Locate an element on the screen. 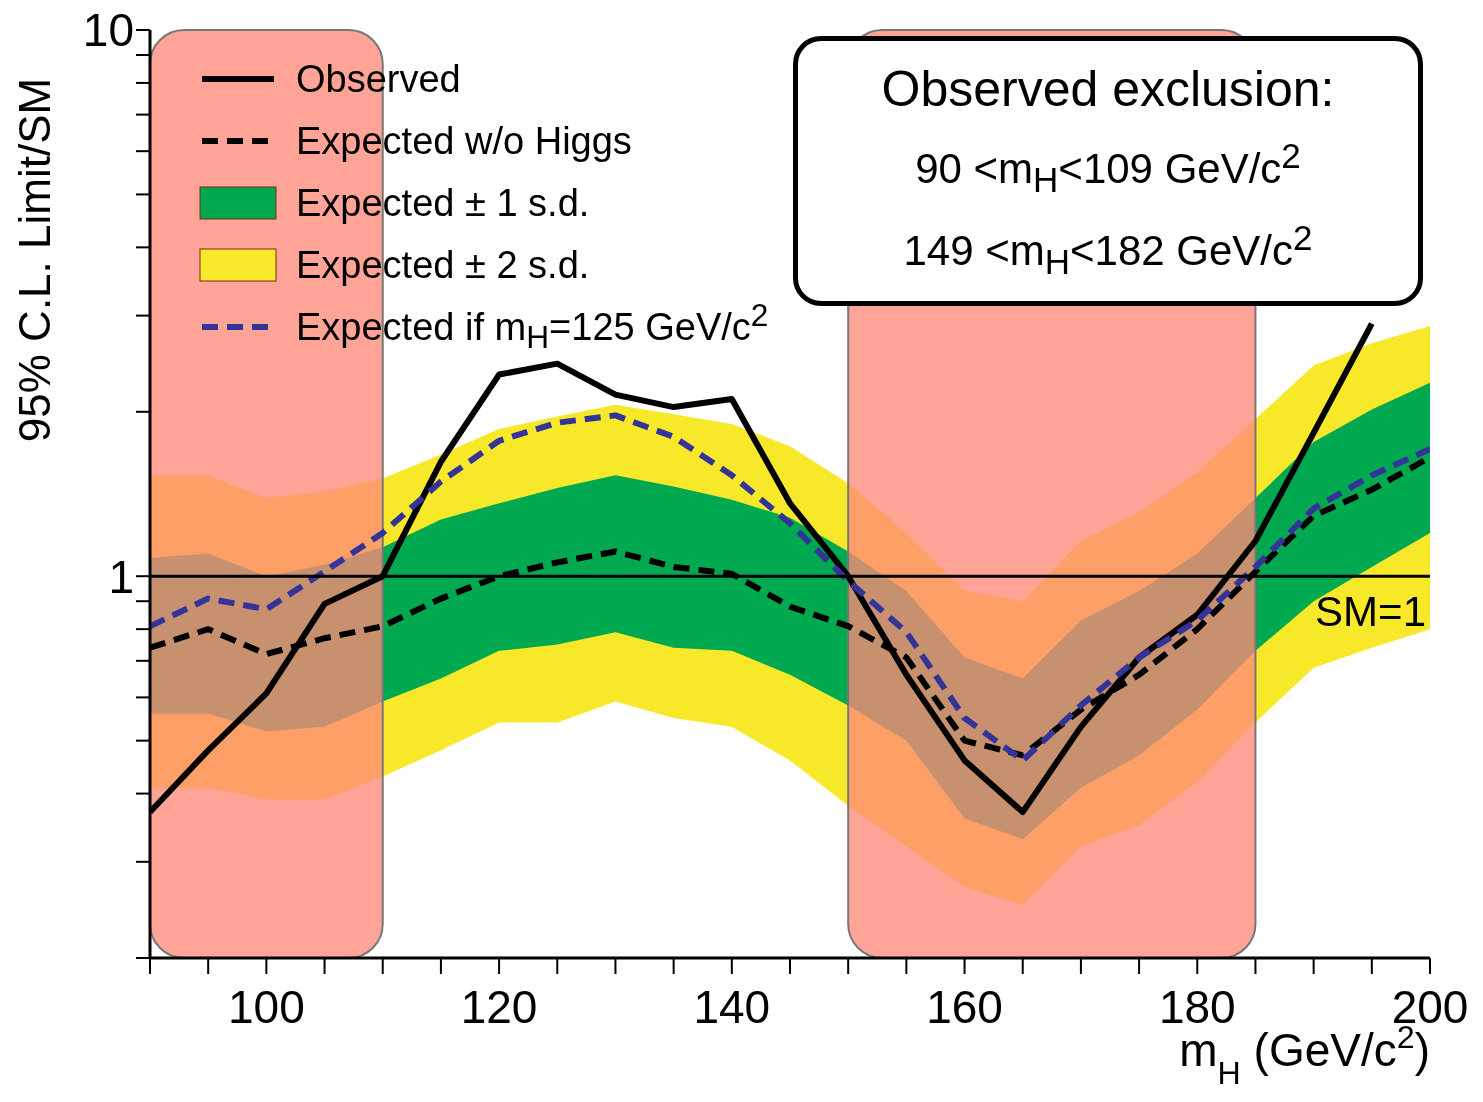 Image resolution: width=1483 pixels, height=1102 pixels. legend-label: Observed is located at coordinates (378, 79).